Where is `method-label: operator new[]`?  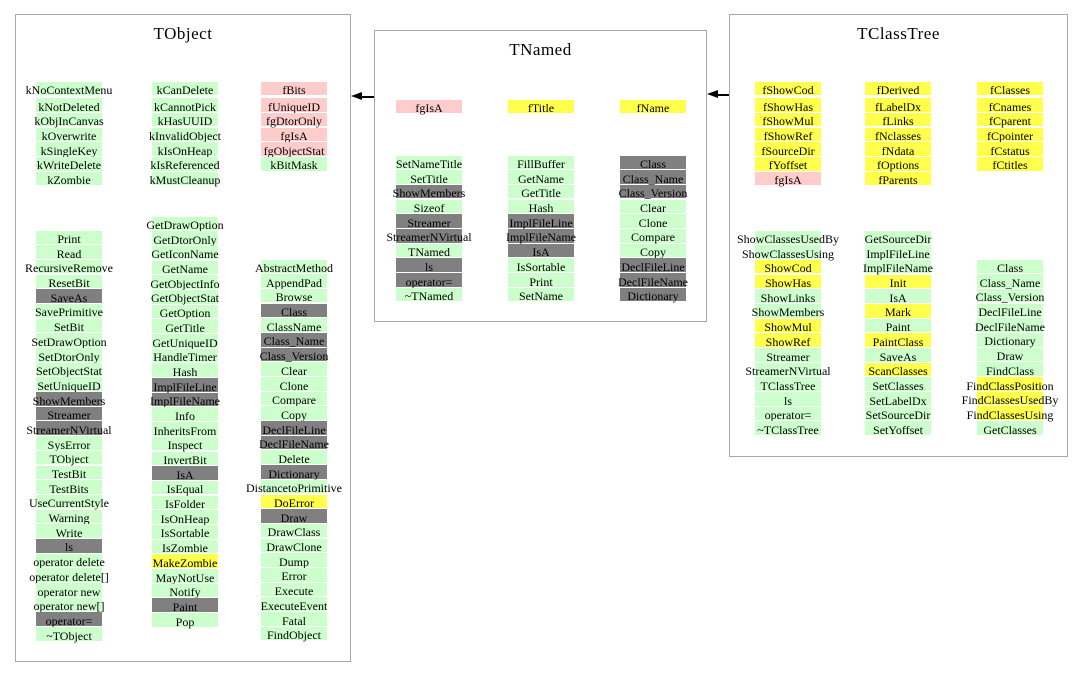 method-label: operator new[] is located at coordinates (69, 606).